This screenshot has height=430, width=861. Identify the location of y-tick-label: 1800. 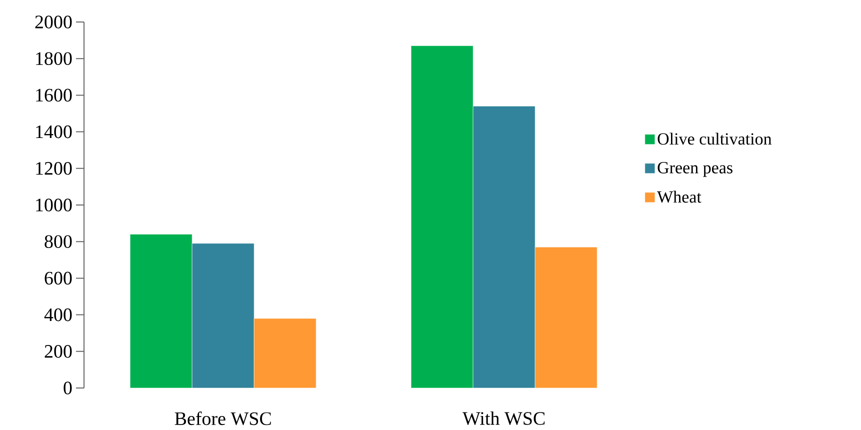
(54, 59).